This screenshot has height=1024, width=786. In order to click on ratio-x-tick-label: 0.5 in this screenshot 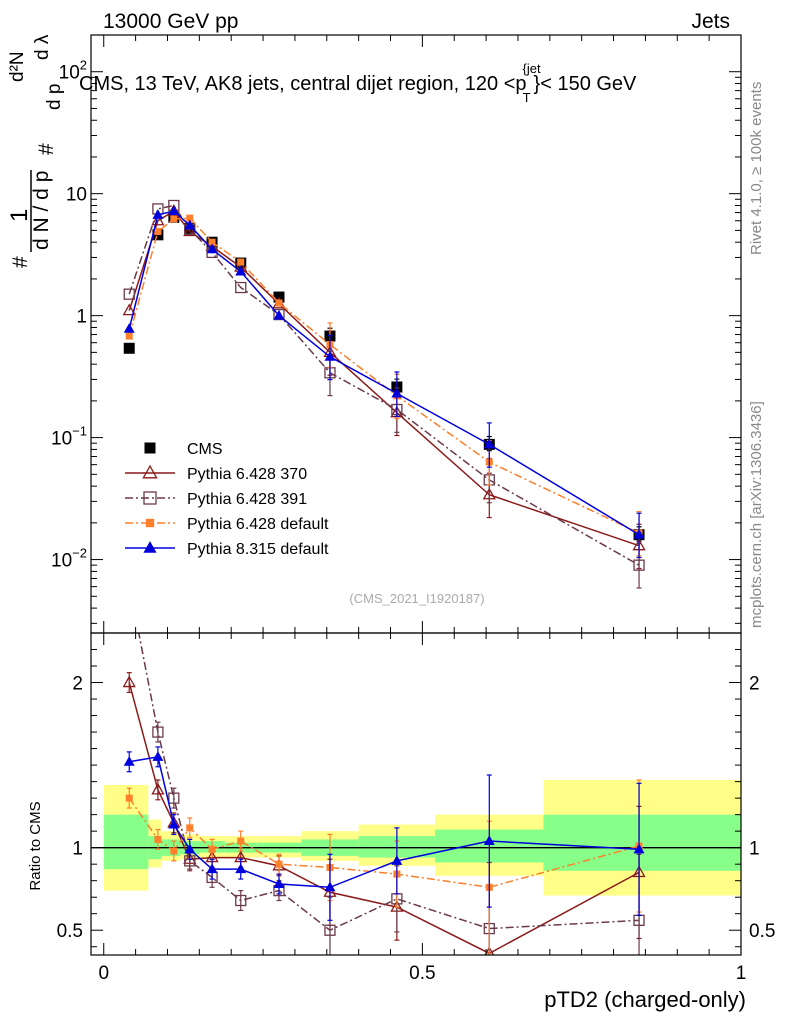, I will do `click(422, 973)`.